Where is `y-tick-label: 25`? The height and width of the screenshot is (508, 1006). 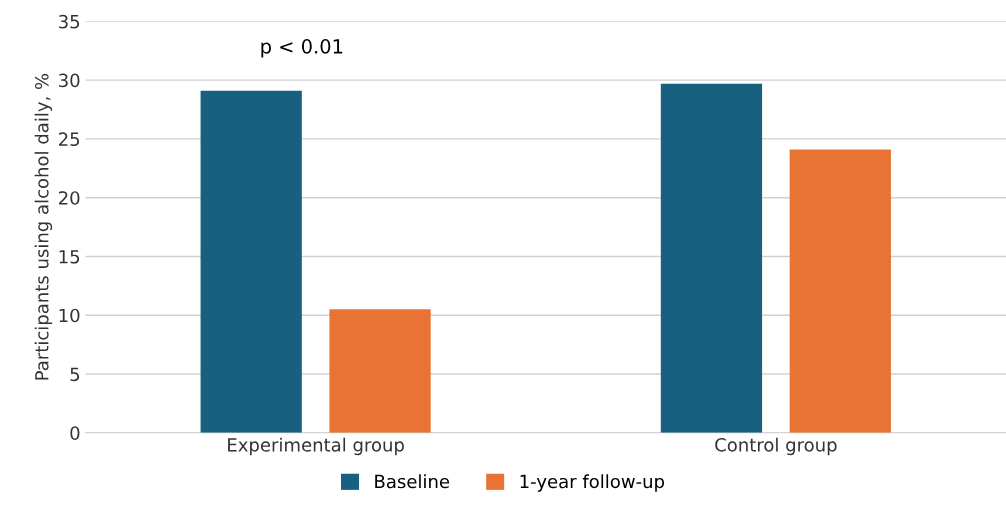 y-tick-label: 25 is located at coordinates (69, 139).